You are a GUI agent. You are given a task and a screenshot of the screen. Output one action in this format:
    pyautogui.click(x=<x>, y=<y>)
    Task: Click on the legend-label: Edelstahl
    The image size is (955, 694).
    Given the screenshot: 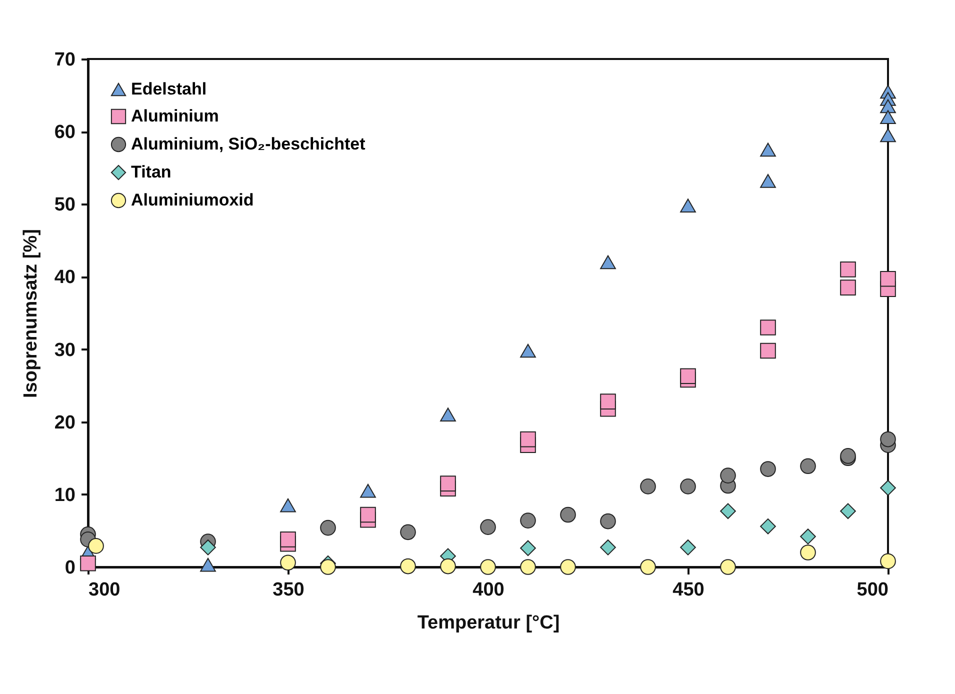 What is the action you would take?
    pyautogui.click(x=169, y=89)
    